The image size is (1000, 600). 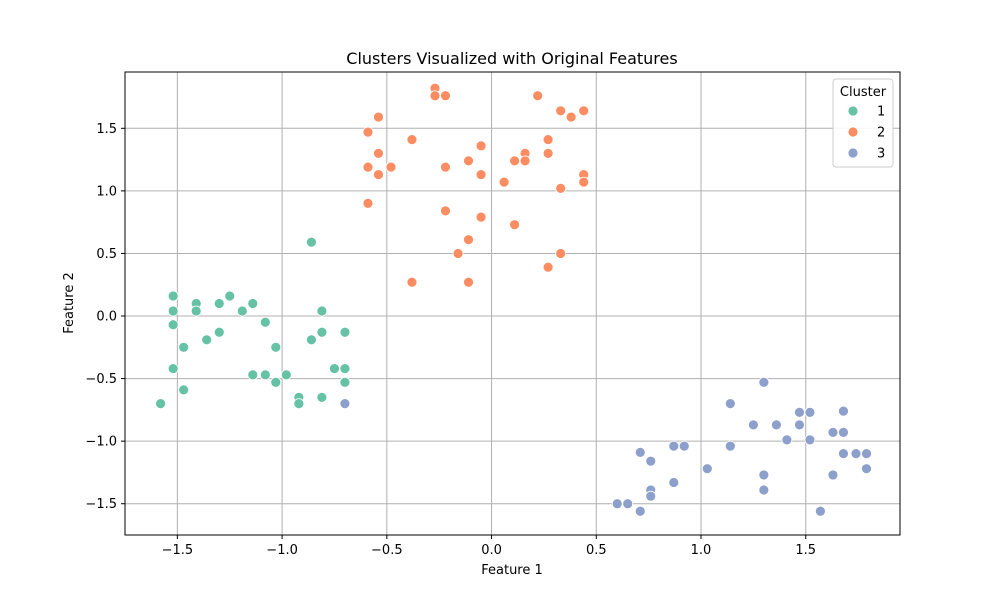 I want to click on y-tick-label: 0.5, so click(x=106, y=254).